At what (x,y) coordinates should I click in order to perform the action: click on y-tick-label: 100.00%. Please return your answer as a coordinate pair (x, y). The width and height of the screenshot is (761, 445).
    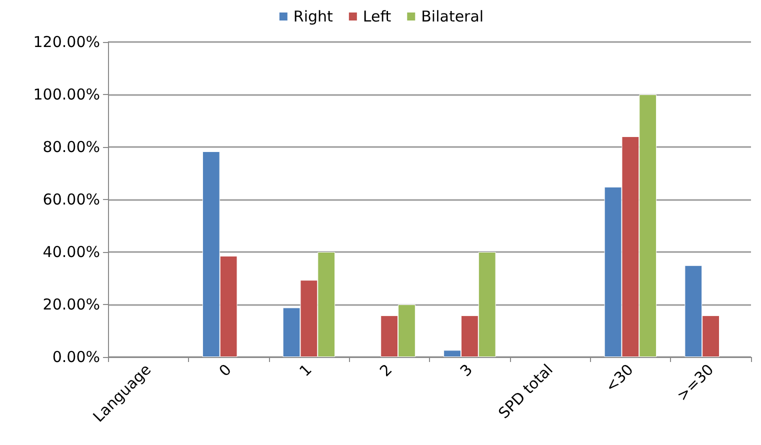
    Looking at the image, I should click on (66, 95).